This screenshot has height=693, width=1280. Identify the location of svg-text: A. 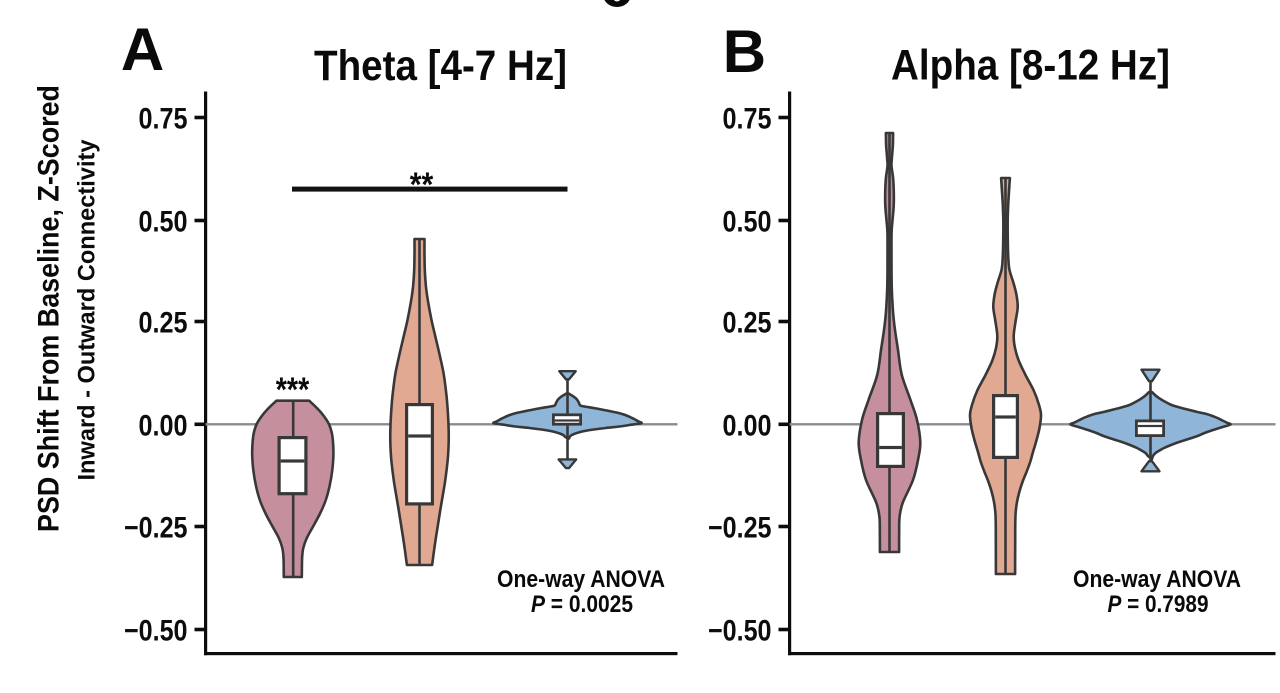
(142, 49).